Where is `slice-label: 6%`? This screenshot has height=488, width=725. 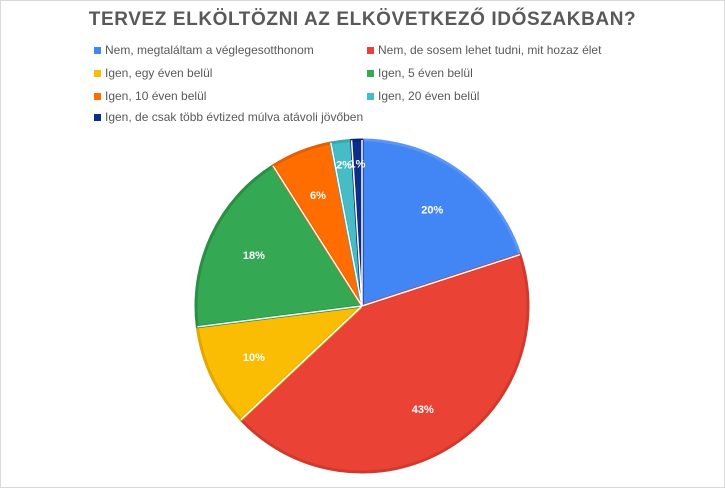
slice-label: 6% is located at coordinates (318, 196).